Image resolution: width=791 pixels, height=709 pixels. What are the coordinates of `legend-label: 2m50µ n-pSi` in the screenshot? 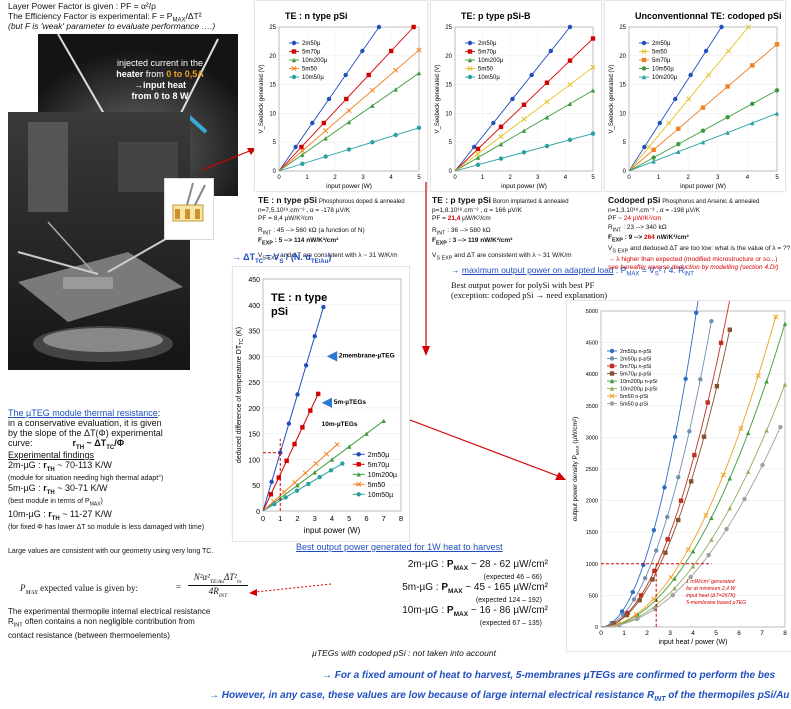 It's located at (635, 352).